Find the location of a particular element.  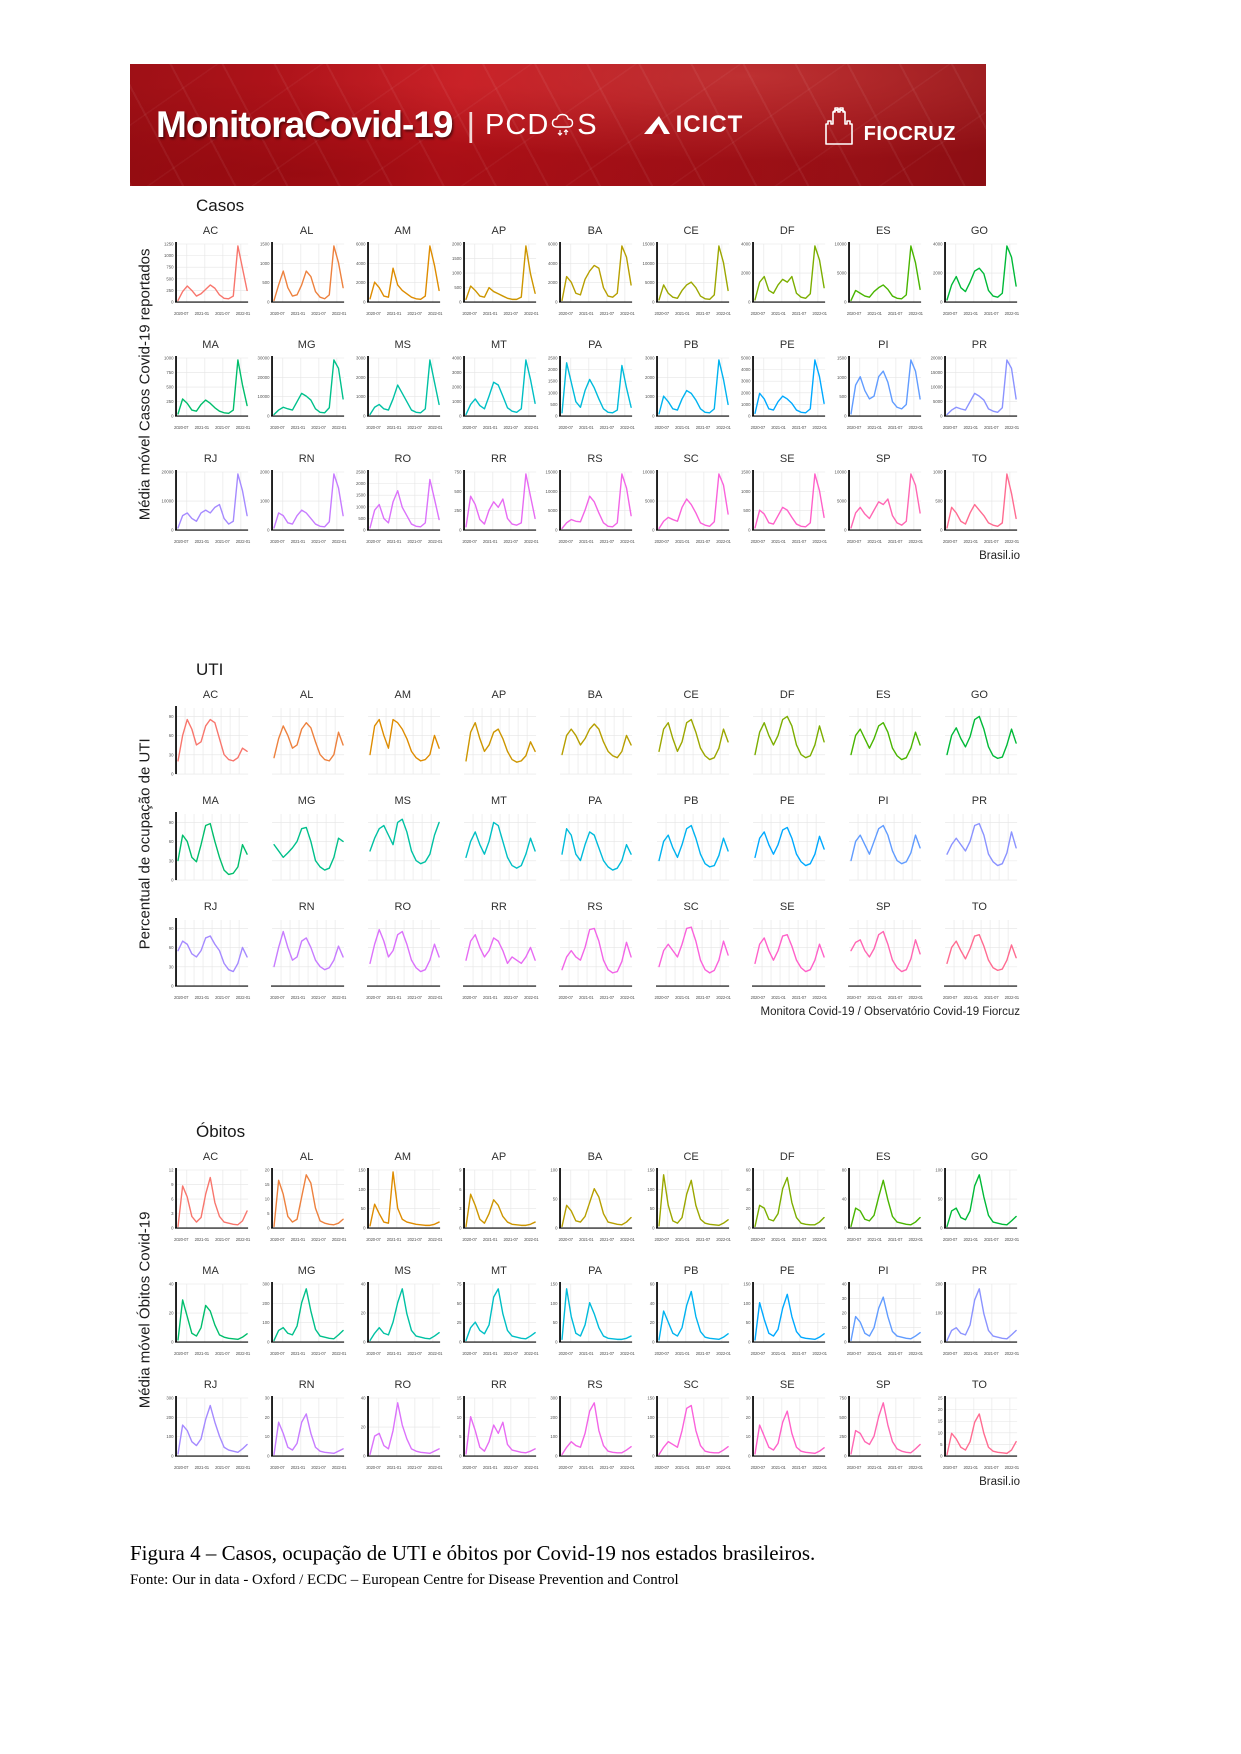

facet-plot-mg: 30000 20000 10000 0 is located at coordinates (301, 387).